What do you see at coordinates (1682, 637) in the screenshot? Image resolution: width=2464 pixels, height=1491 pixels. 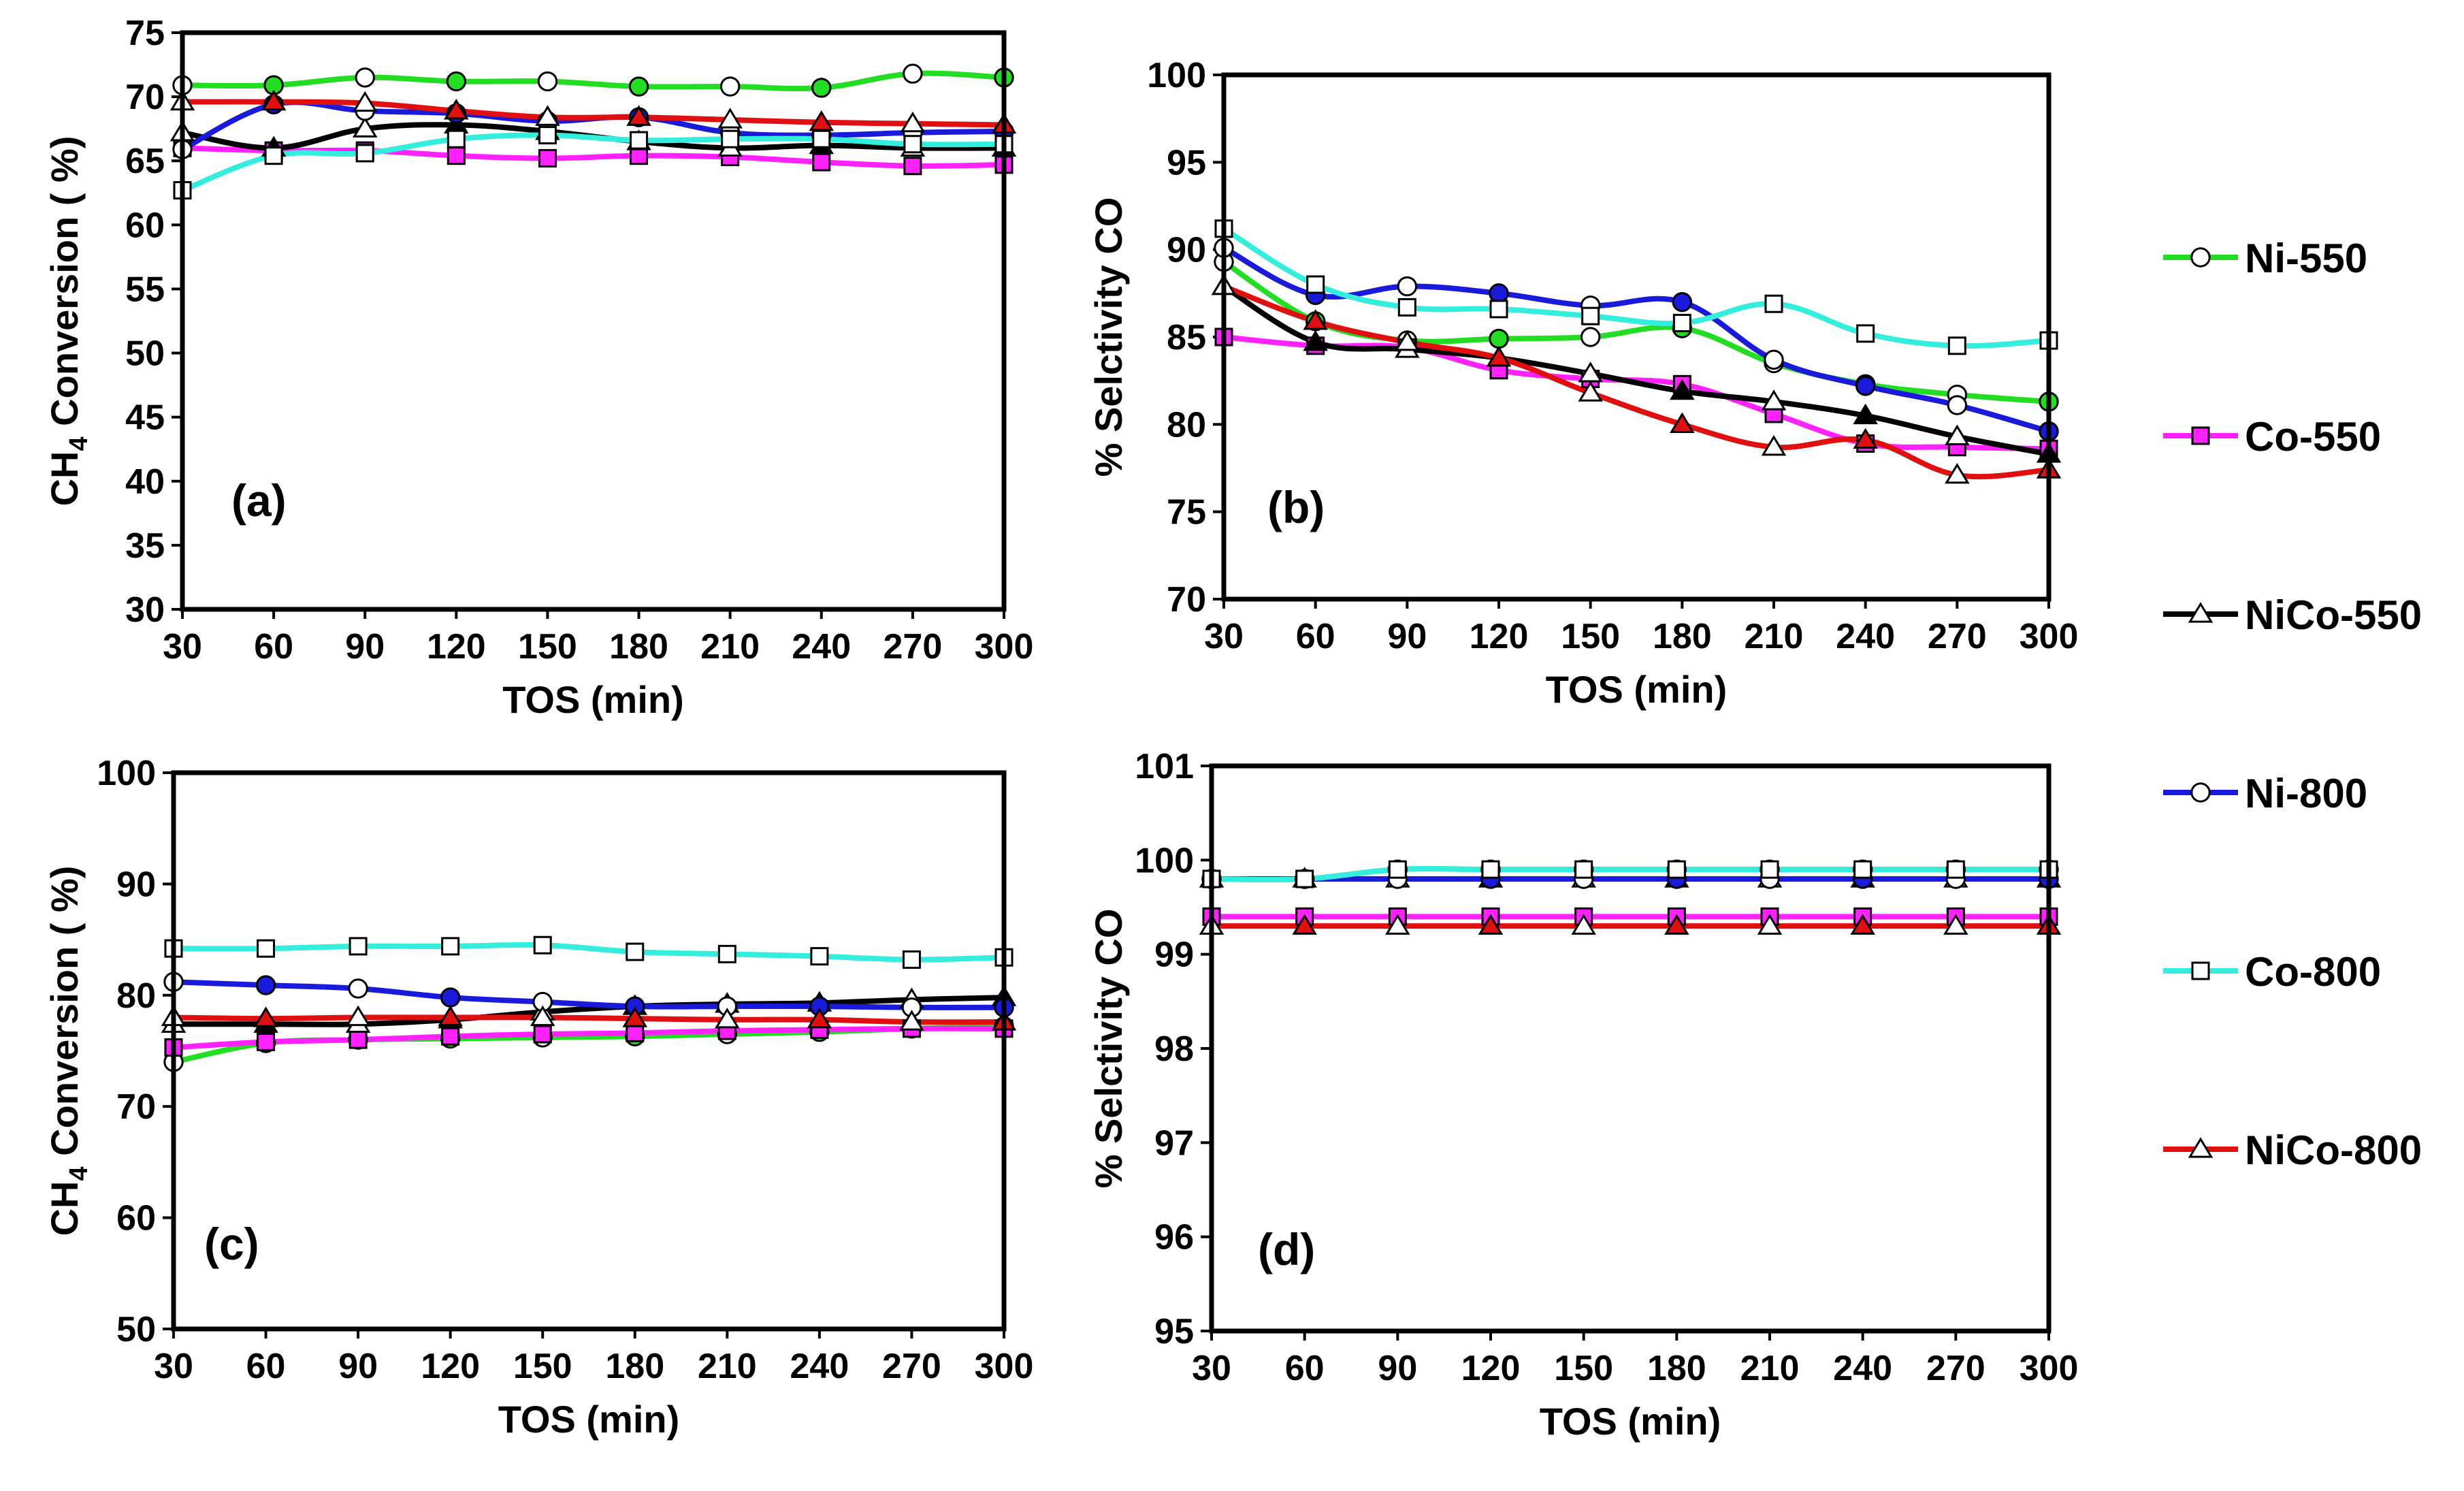 I see `xtick-label-b: 180` at bounding box center [1682, 637].